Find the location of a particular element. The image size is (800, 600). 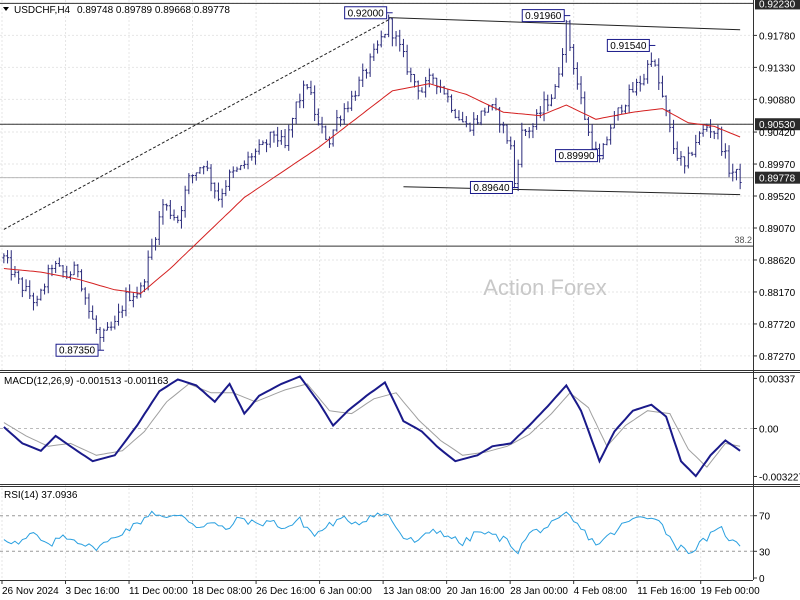

swing-price-label: 0.92000 is located at coordinates (368, 13).